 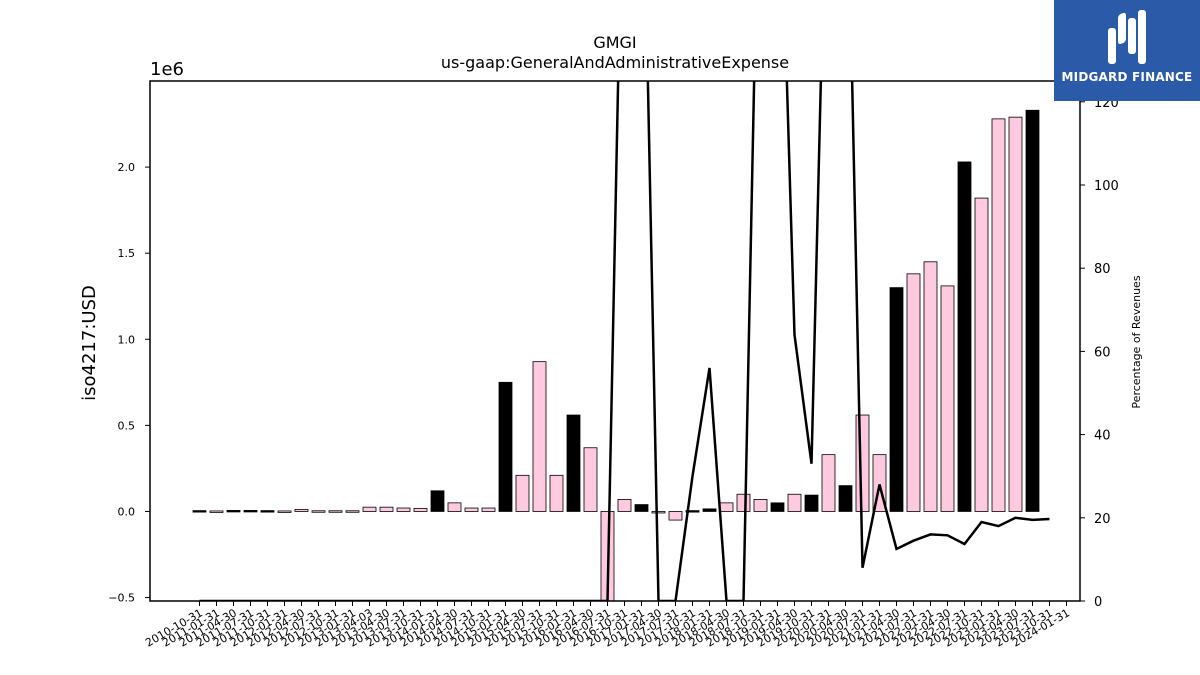 I want to click on y-tick-label: 0.5, so click(x=127, y=425).